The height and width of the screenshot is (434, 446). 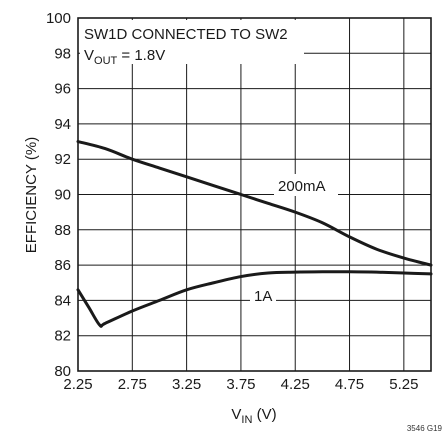 I want to click on annotation-line-2: VOUT = 1.8V, so click(x=124, y=57).